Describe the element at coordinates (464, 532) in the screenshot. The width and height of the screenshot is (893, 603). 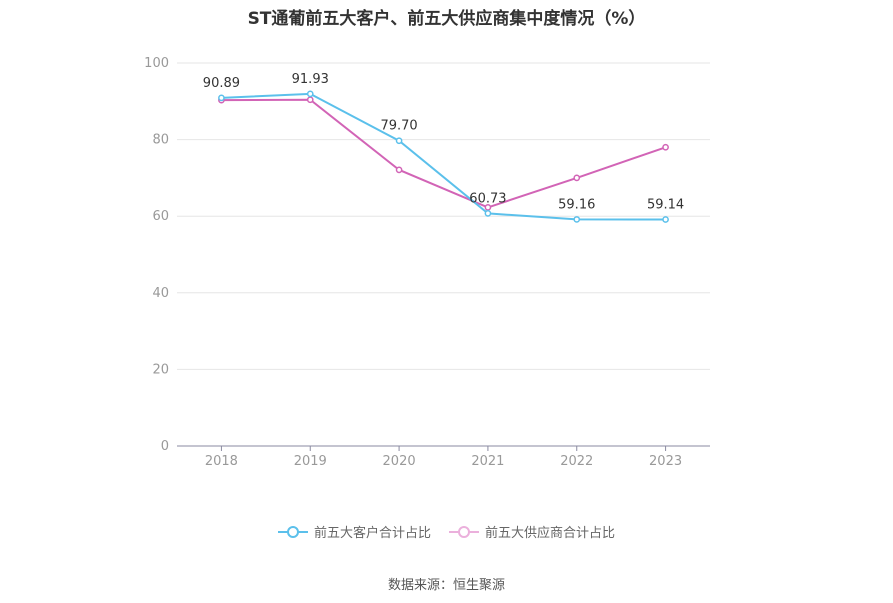
I see `legend-swatch-suppliers-icon` at that location.